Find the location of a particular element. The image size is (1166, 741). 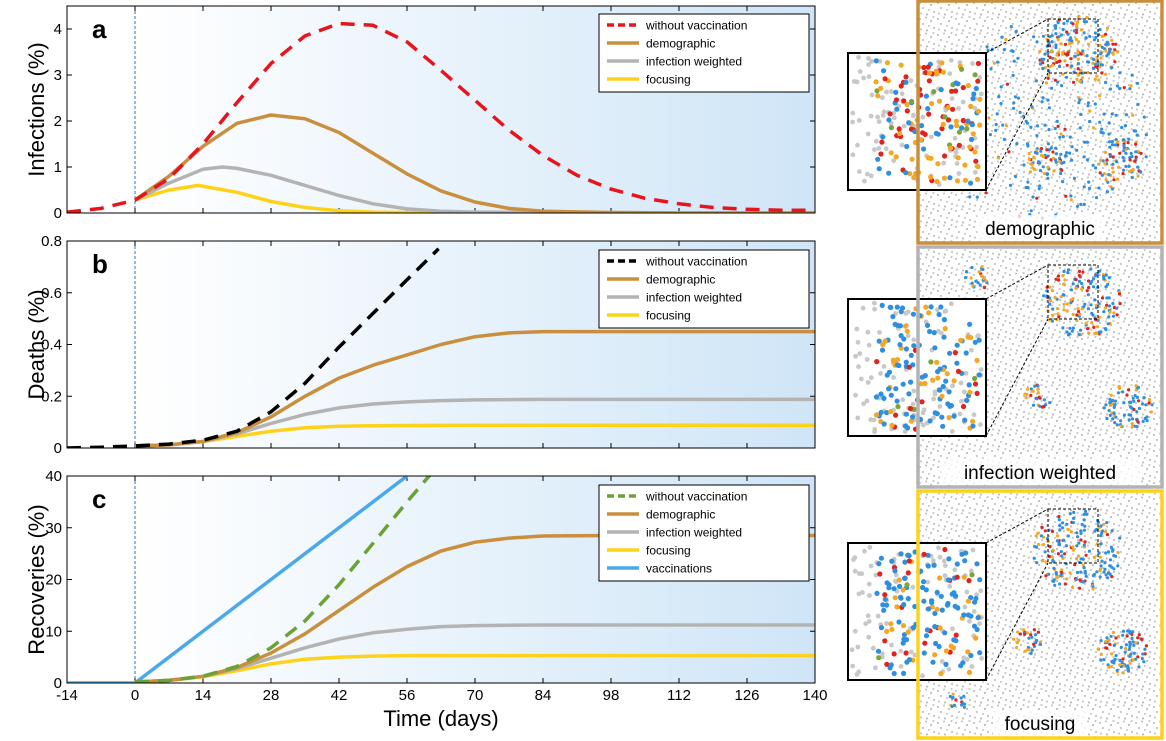

x-tick-label: 84 is located at coordinates (543, 695).